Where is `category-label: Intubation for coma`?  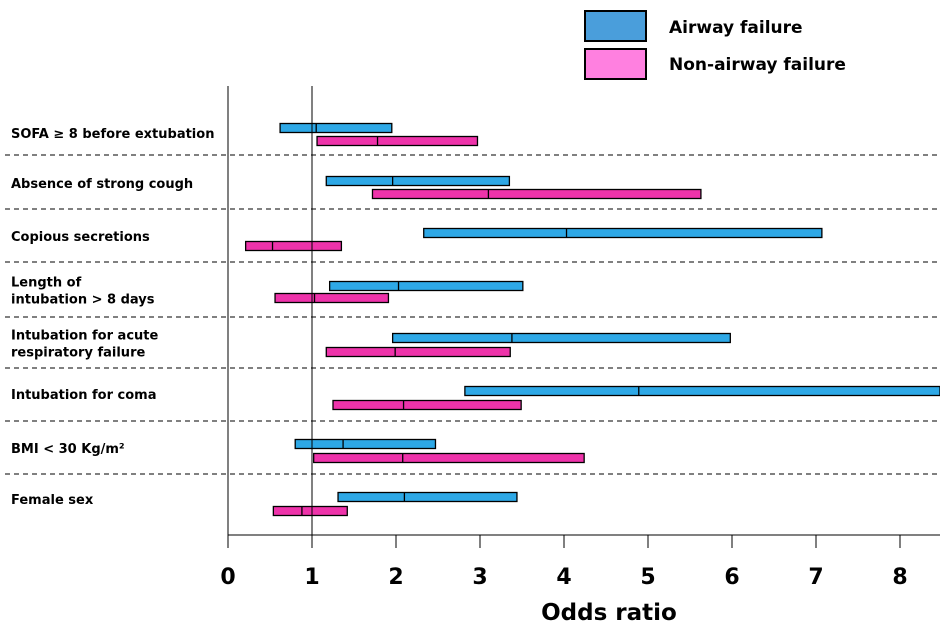 category-label: Intubation for coma is located at coordinates (84, 395).